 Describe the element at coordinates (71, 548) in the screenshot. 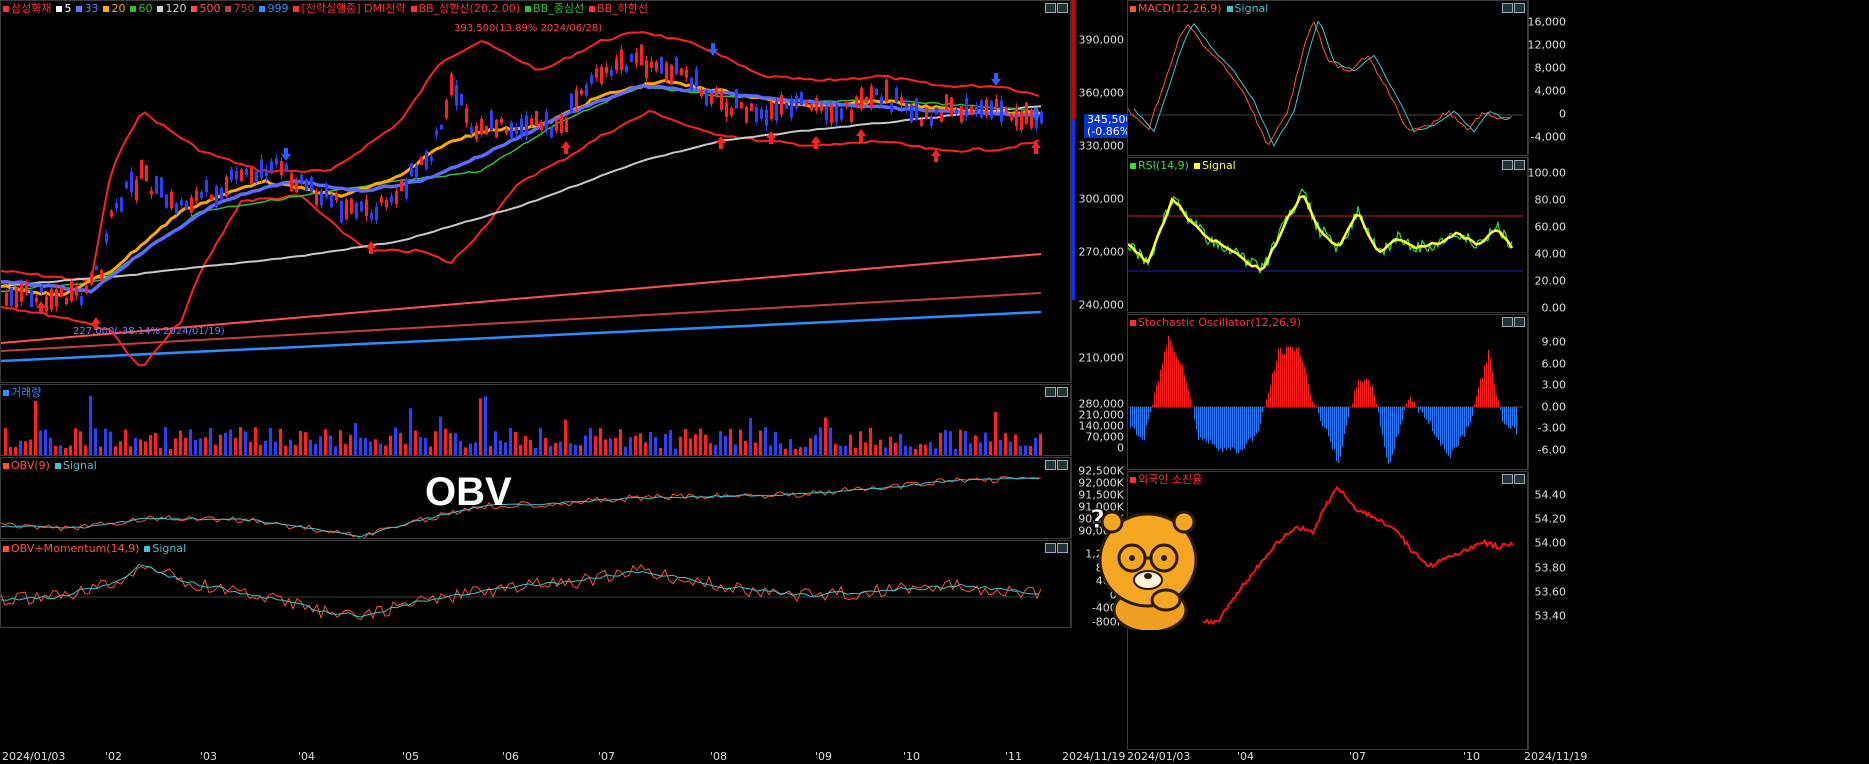

I see `legend-item: OBV+Momentum(14,9)` at that location.